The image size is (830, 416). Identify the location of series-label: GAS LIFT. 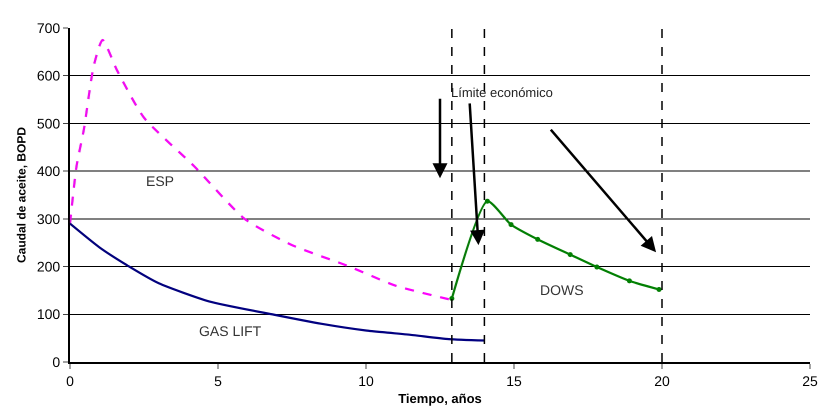
(230, 331).